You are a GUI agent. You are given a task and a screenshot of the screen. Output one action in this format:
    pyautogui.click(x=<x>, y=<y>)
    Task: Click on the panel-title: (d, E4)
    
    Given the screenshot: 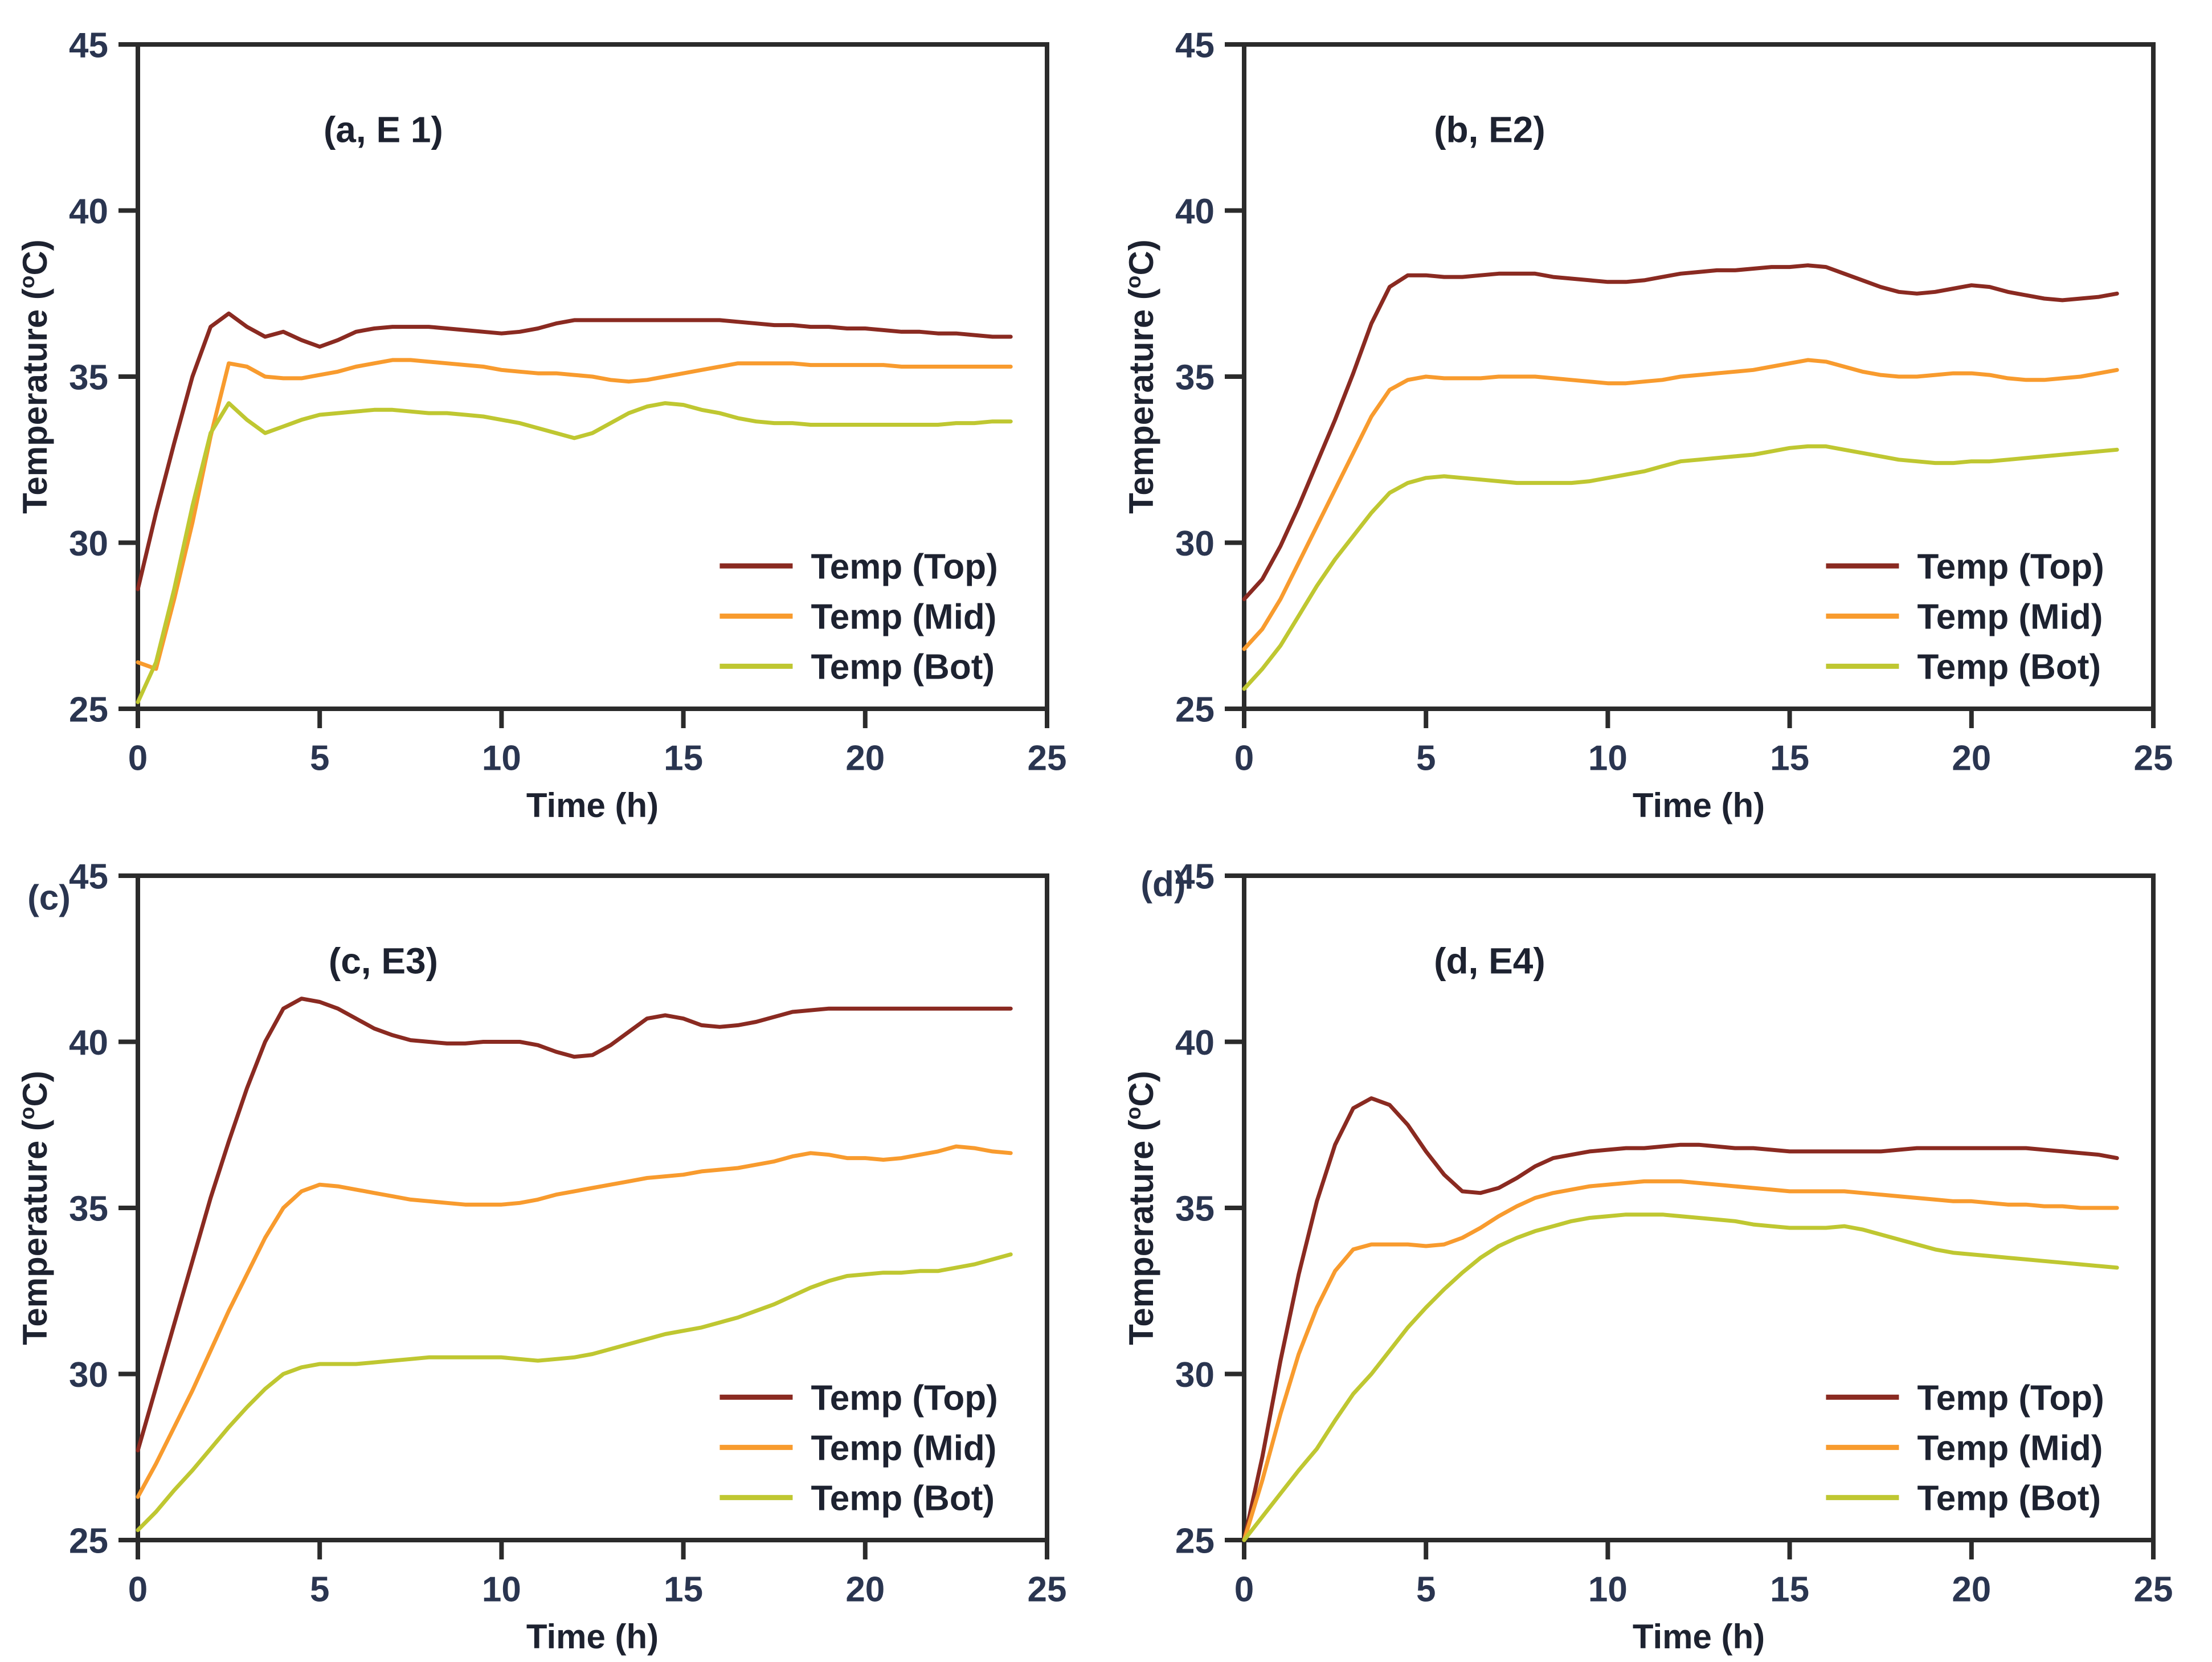 What is the action you would take?
    pyautogui.click(x=1489, y=960)
    